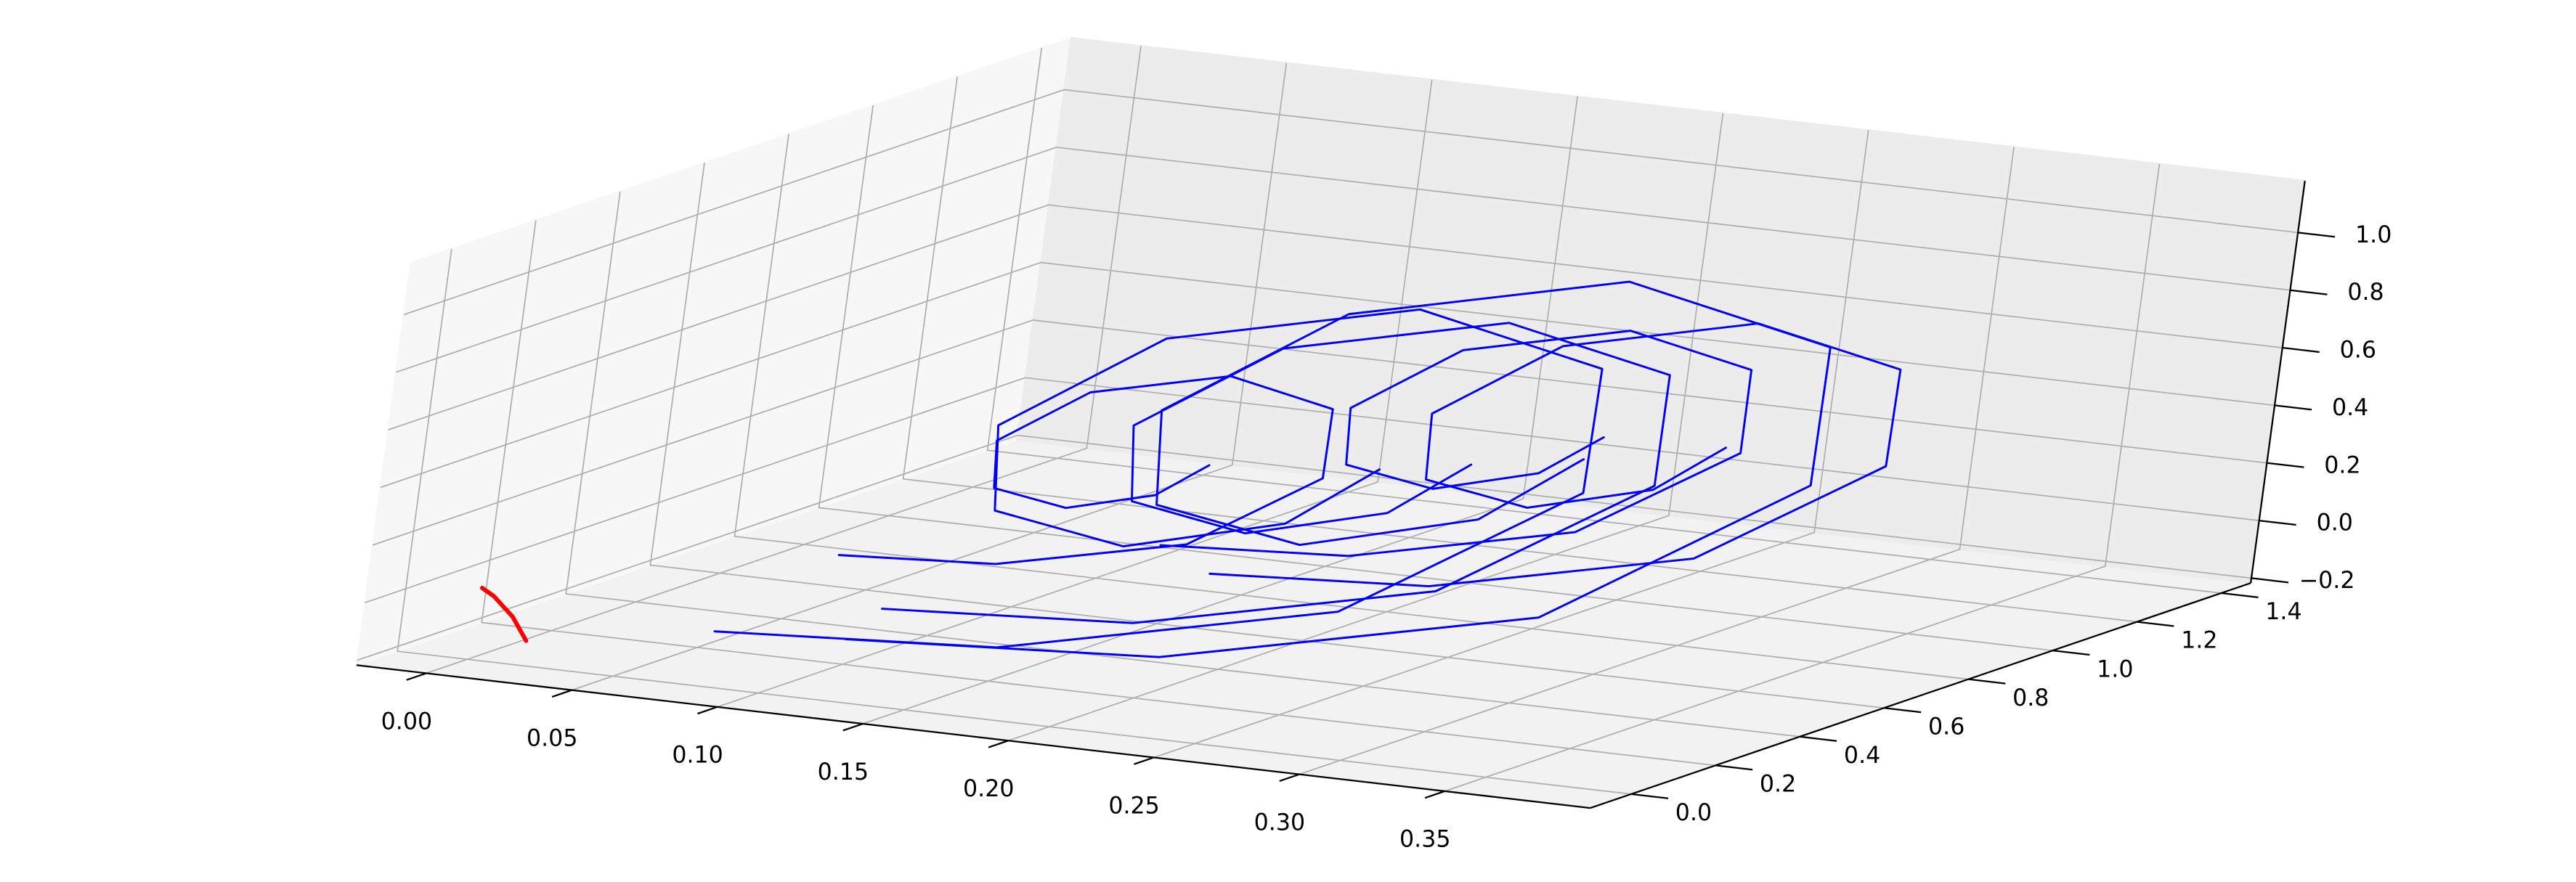  Describe the element at coordinates (2350, 408) in the screenshot. I see `z-tick-label: 0.4` at that location.